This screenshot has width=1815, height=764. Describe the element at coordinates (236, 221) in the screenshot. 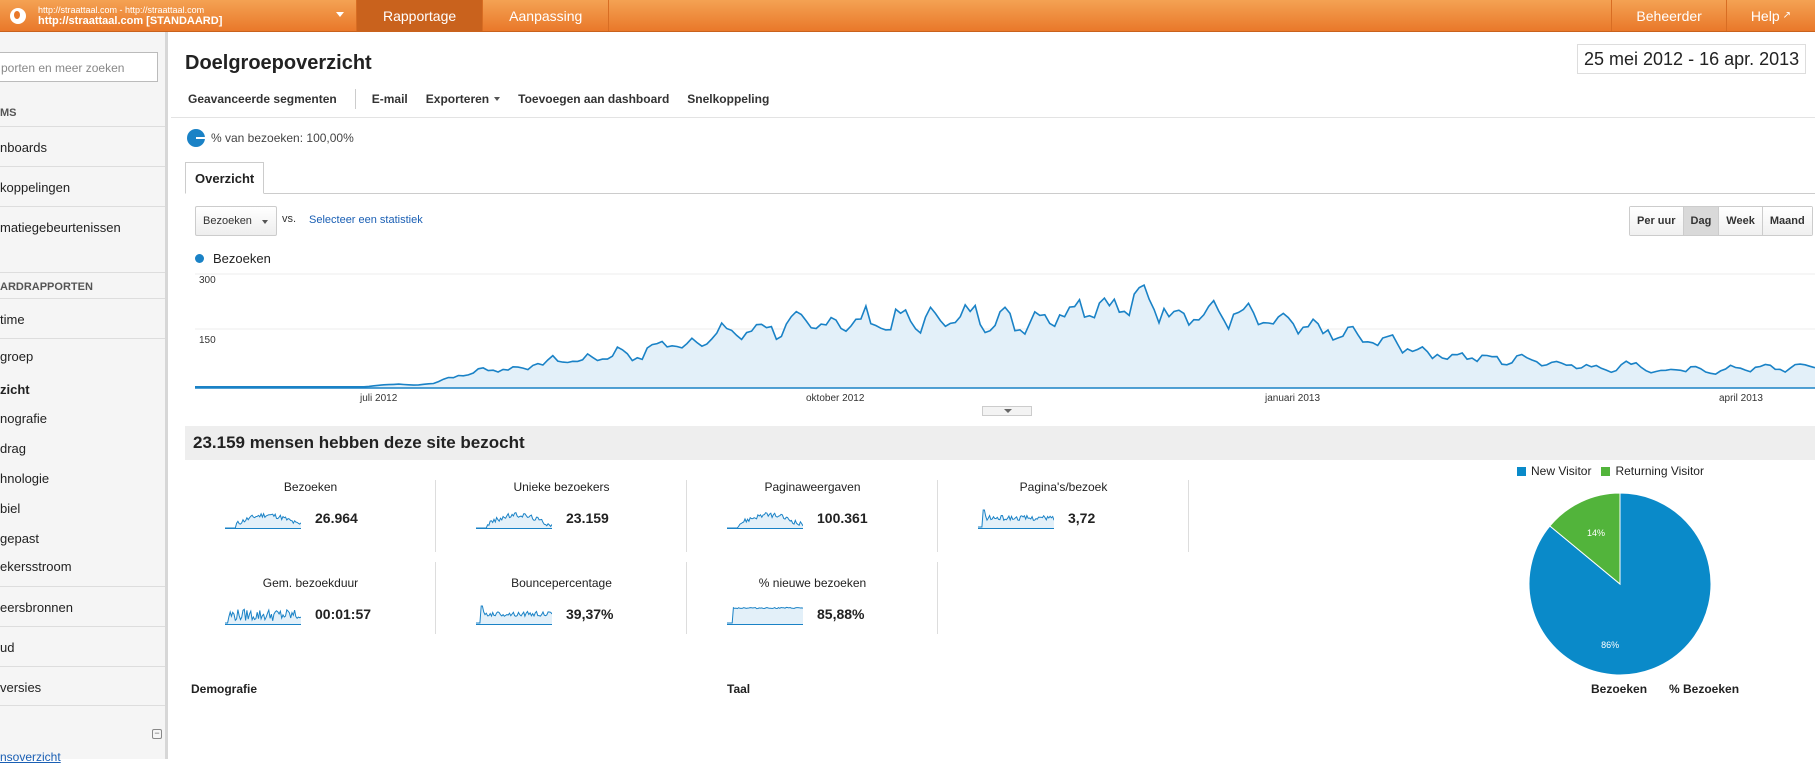

I see `metric-select: Bezoeken` at that location.